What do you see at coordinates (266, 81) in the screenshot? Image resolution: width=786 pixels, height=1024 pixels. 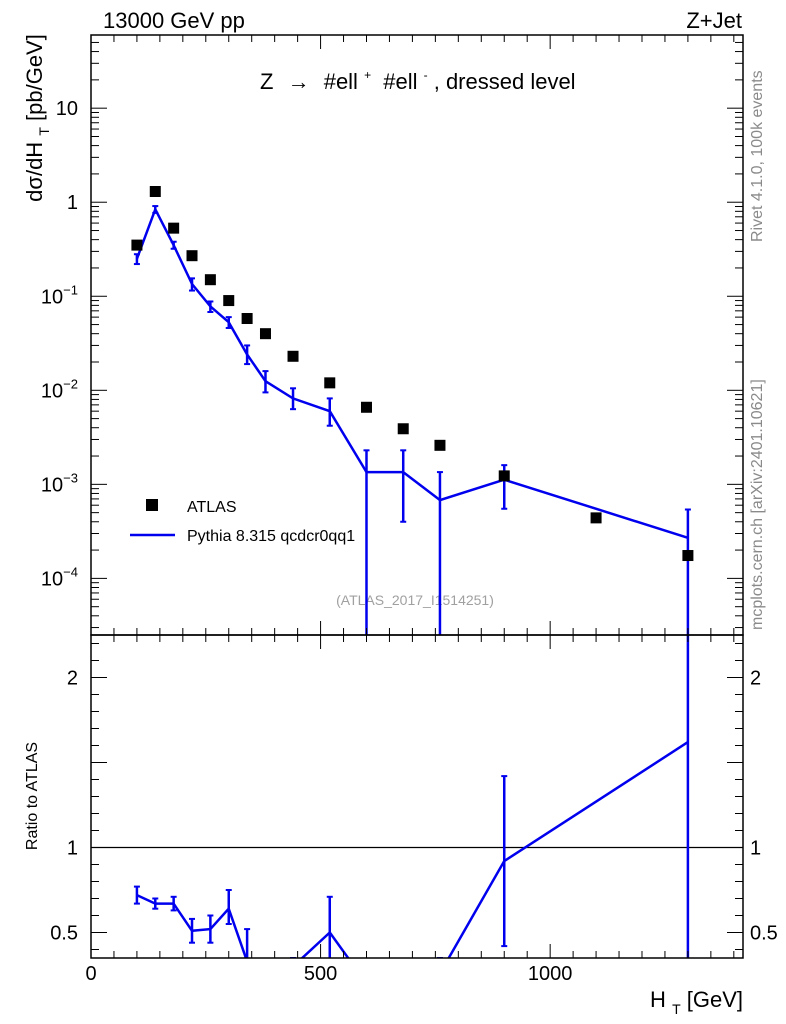 I see `title-z: Z` at bounding box center [266, 81].